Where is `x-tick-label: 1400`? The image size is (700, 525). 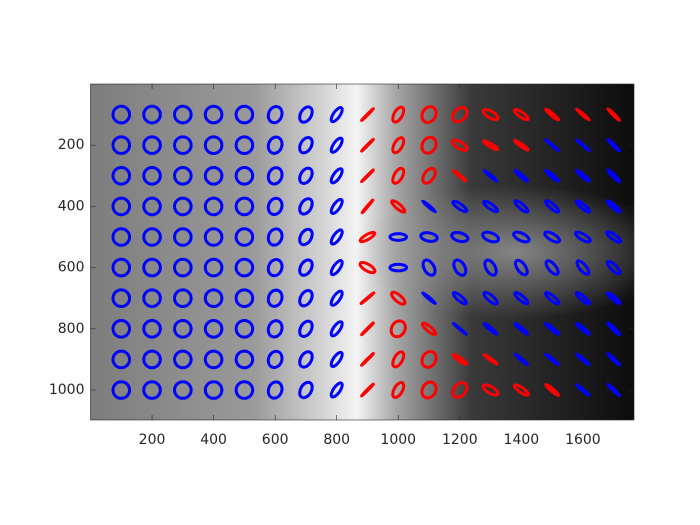 x-tick-label: 1400 is located at coordinates (522, 440).